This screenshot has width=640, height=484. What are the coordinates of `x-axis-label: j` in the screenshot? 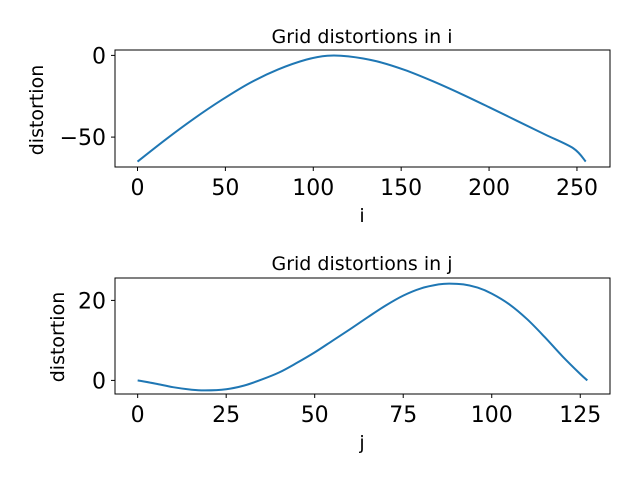 It's located at (361, 443).